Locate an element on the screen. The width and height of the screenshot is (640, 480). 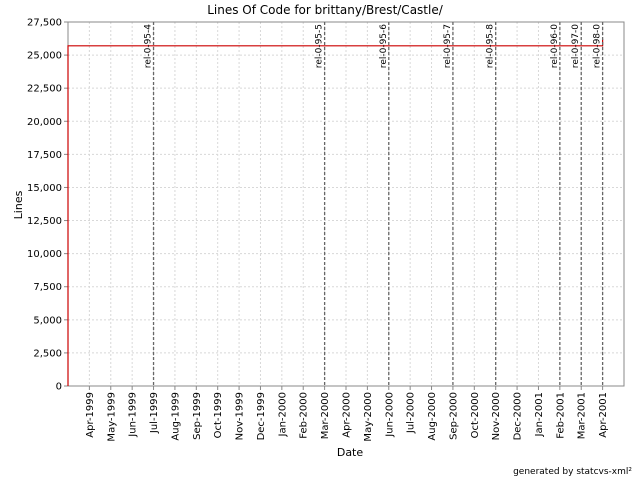
x-tick-label: Jul-2000 is located at coordinates (411, 413).